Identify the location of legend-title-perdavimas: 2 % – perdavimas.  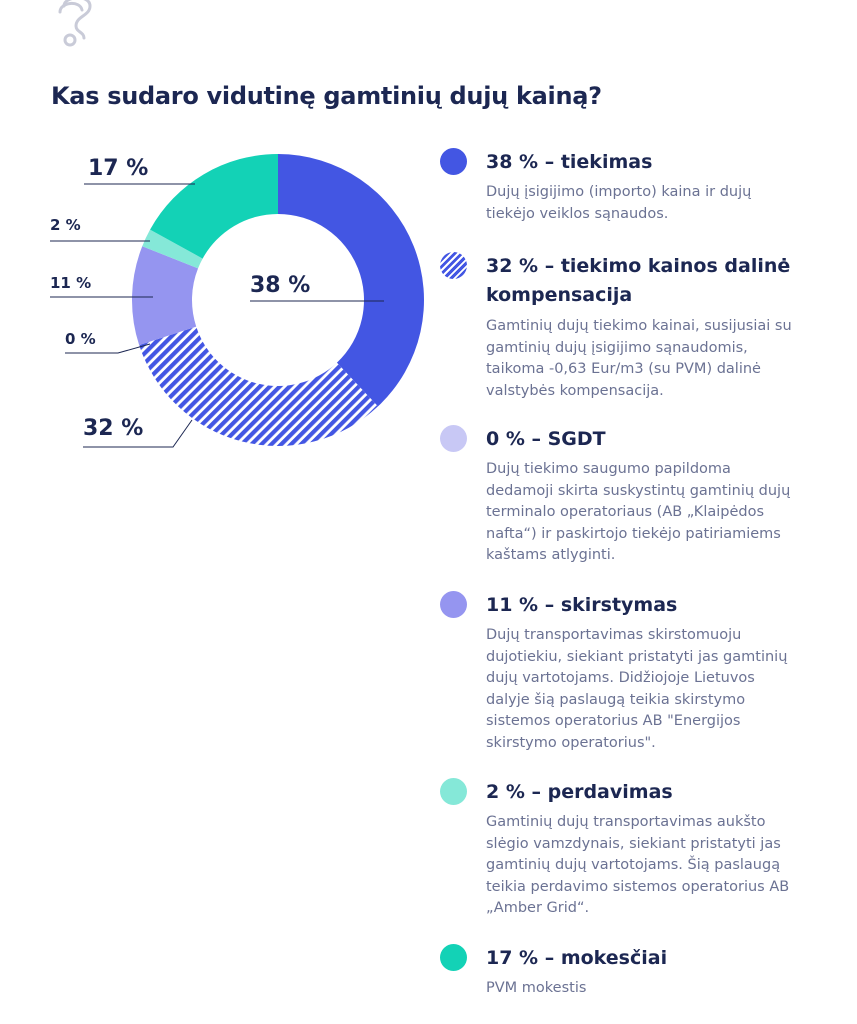
(579, 792).